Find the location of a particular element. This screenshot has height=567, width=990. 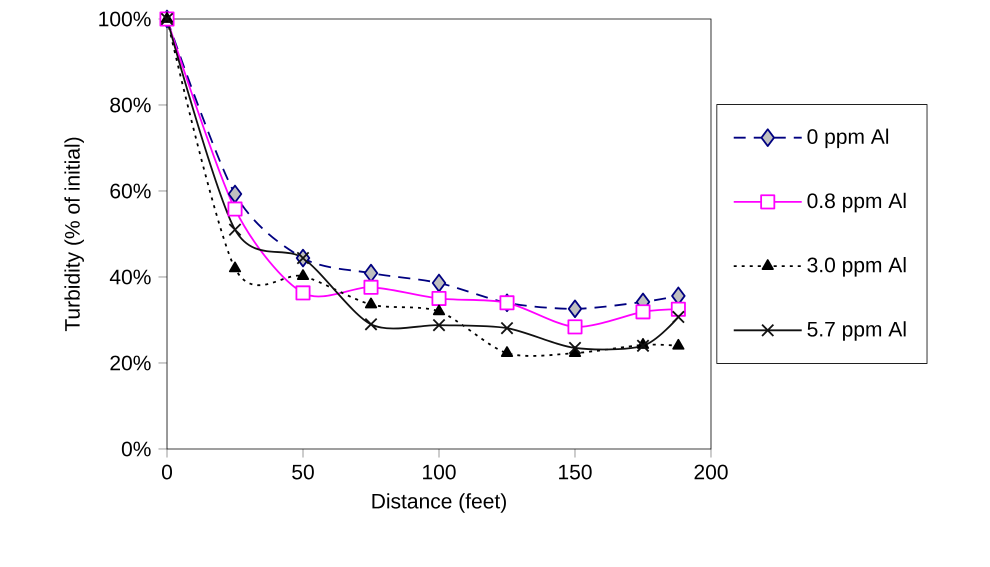

x-tick-label: 200 is located at coordinates (711, 472).